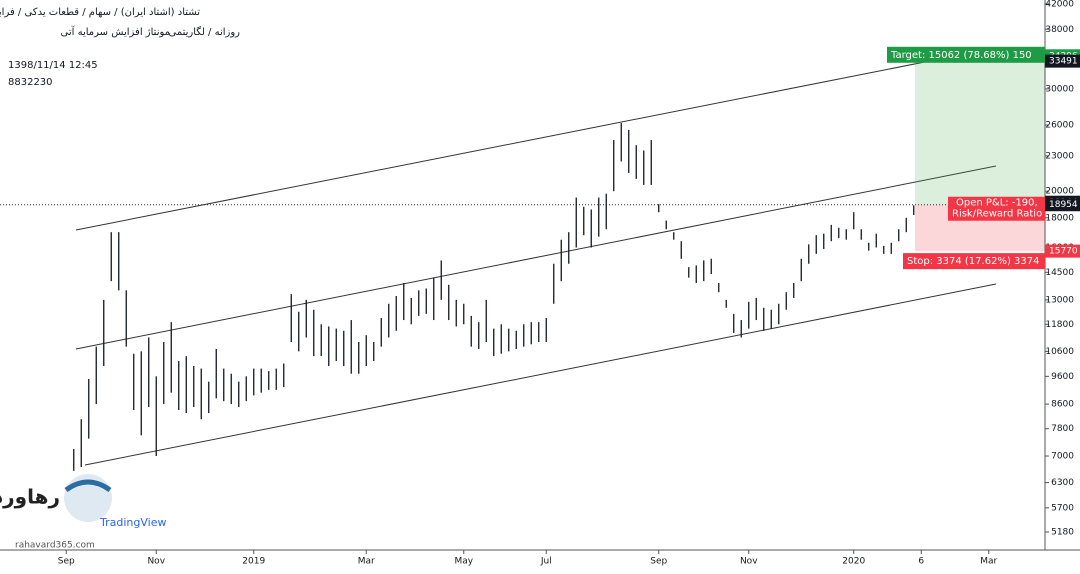 The height and width of the screenshot is (574, 1080). What do you see at coordinates (1059, 300) in the screenshot?
I see `y-tick-label: 13000` at bounding box center [1059, 300].